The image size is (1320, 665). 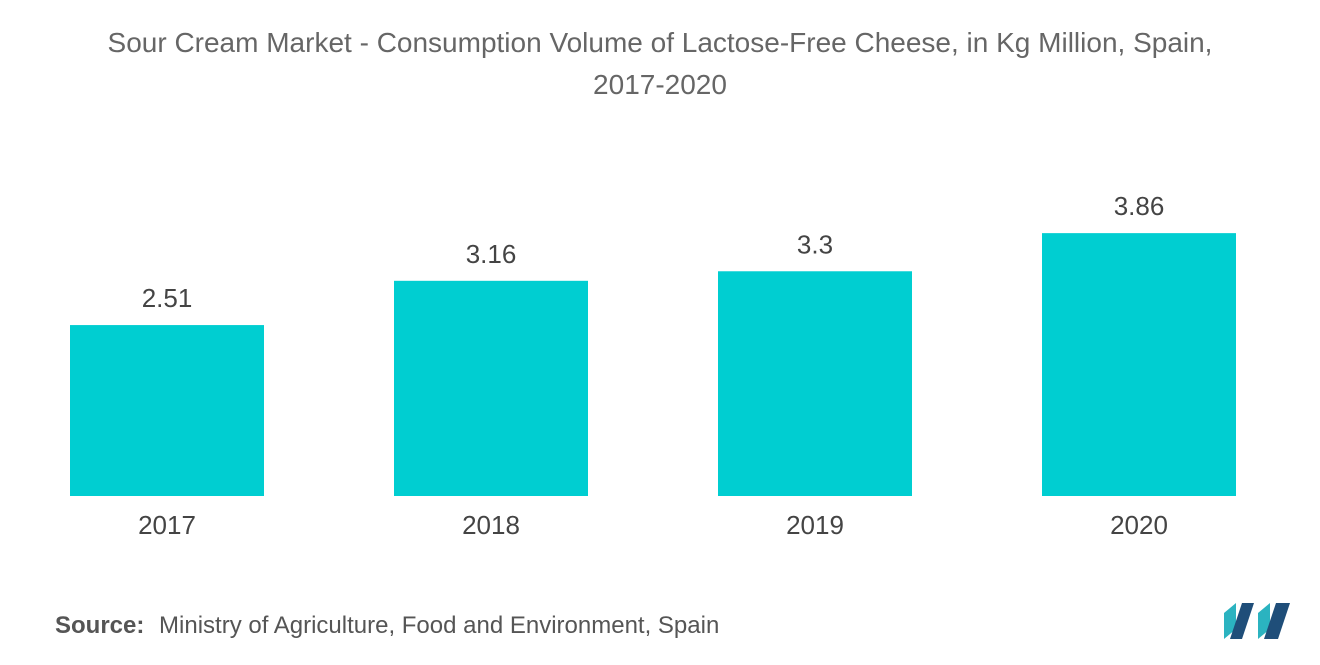 I want to click on x-tick-label-2020: 2020, so click(x=1139, y=525).